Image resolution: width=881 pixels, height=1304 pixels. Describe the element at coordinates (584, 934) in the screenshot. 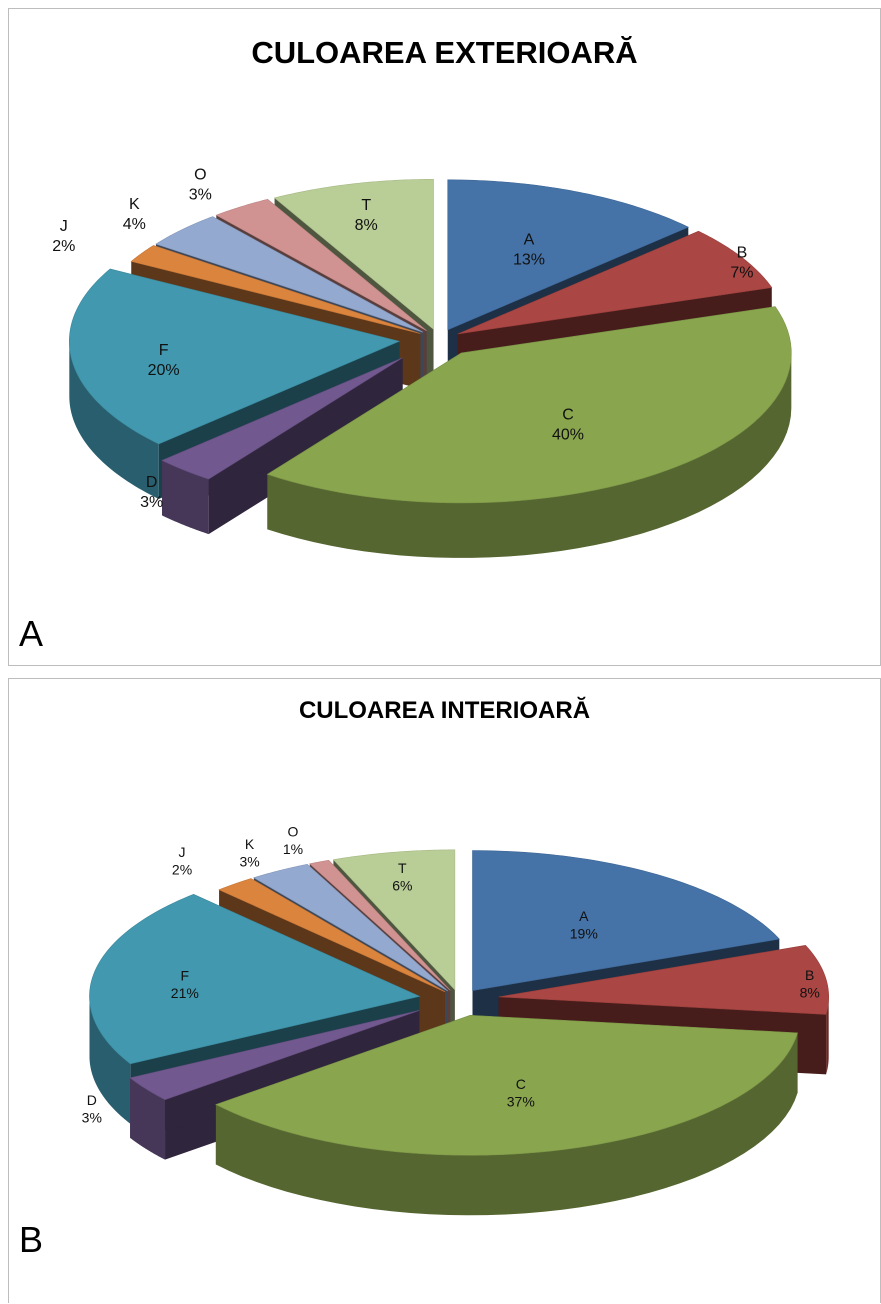

I see `slice-percent-A: 19%` at that location.